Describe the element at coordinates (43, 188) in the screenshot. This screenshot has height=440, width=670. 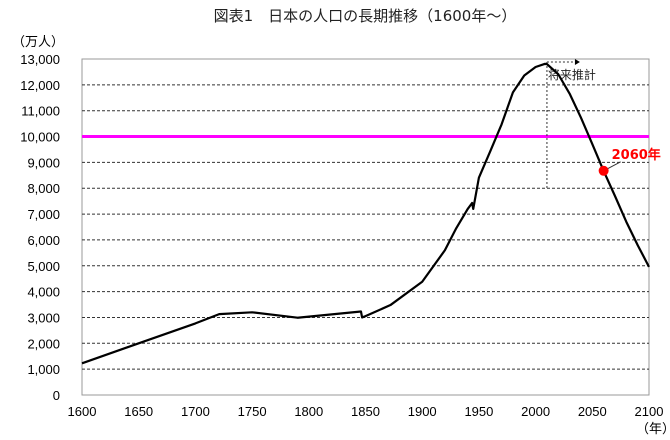
I see `y-tick-label: 8,000` at that location.